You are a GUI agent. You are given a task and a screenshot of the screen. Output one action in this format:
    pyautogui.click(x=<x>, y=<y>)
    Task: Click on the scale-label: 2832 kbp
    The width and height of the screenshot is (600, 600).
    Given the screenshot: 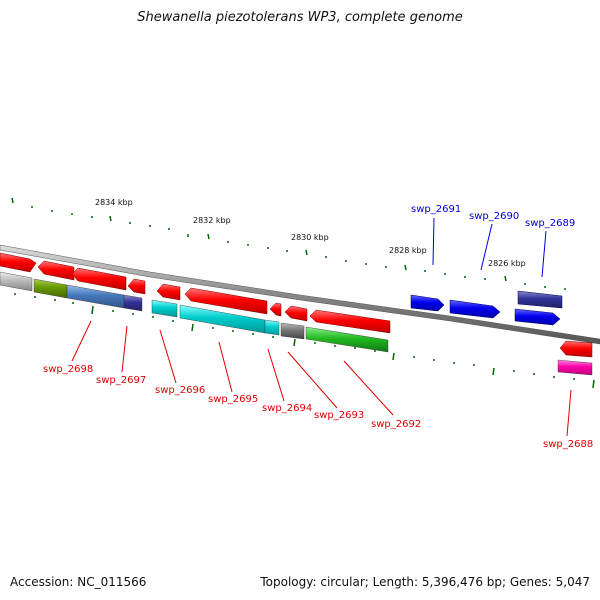 What is the action you would take?
    pyautogui.click(x=212, y=220)
    